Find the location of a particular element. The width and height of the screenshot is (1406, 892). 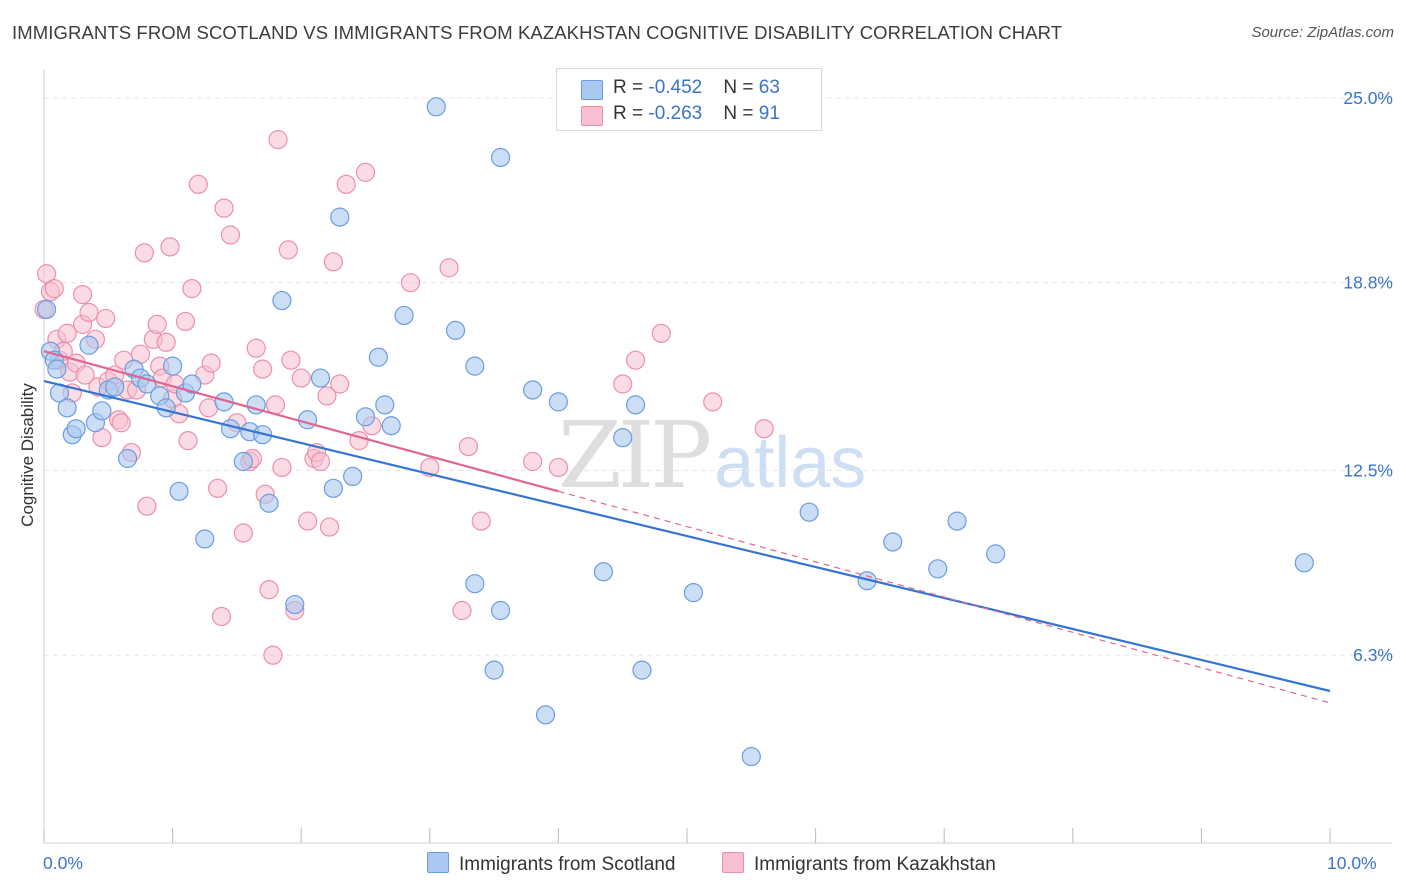

bottom-legend-label-scotland: Immigrants from Scotland is located at coordinates (567, 864).